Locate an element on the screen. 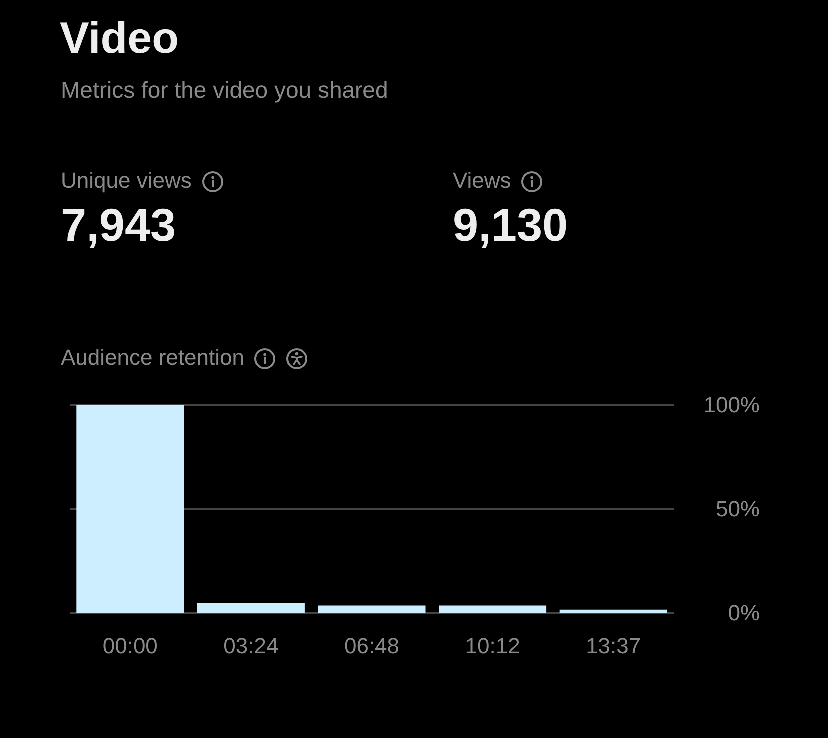 This screenshot has height=738, width=828. y-tick-label: 0% is located at coordinates (744, 613).